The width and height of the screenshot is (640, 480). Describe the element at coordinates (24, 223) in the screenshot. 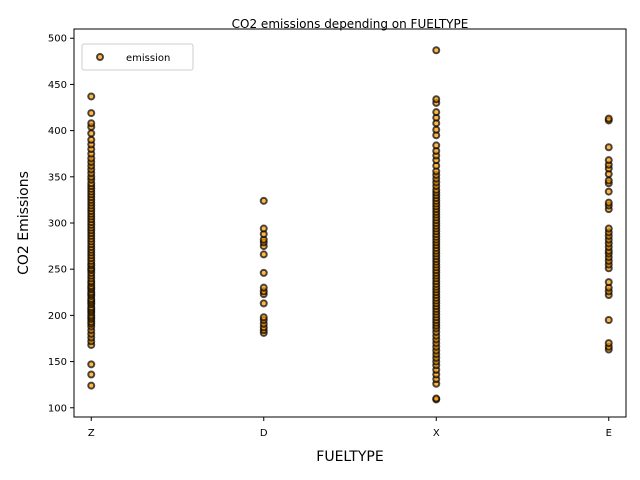

I see `y-axis-title: CO2 Emissions` at that location.